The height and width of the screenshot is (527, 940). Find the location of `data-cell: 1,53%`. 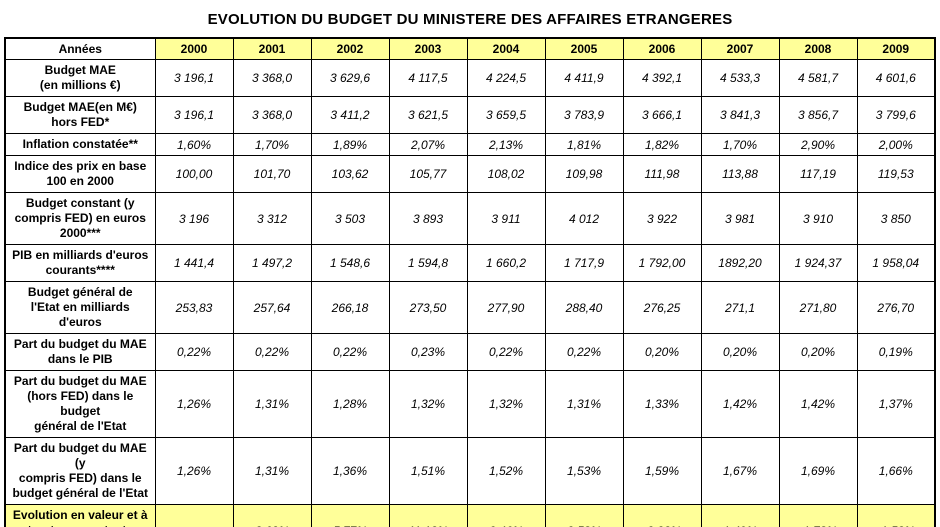

data-cell: 1,53% is located at coordinates (584, 471).